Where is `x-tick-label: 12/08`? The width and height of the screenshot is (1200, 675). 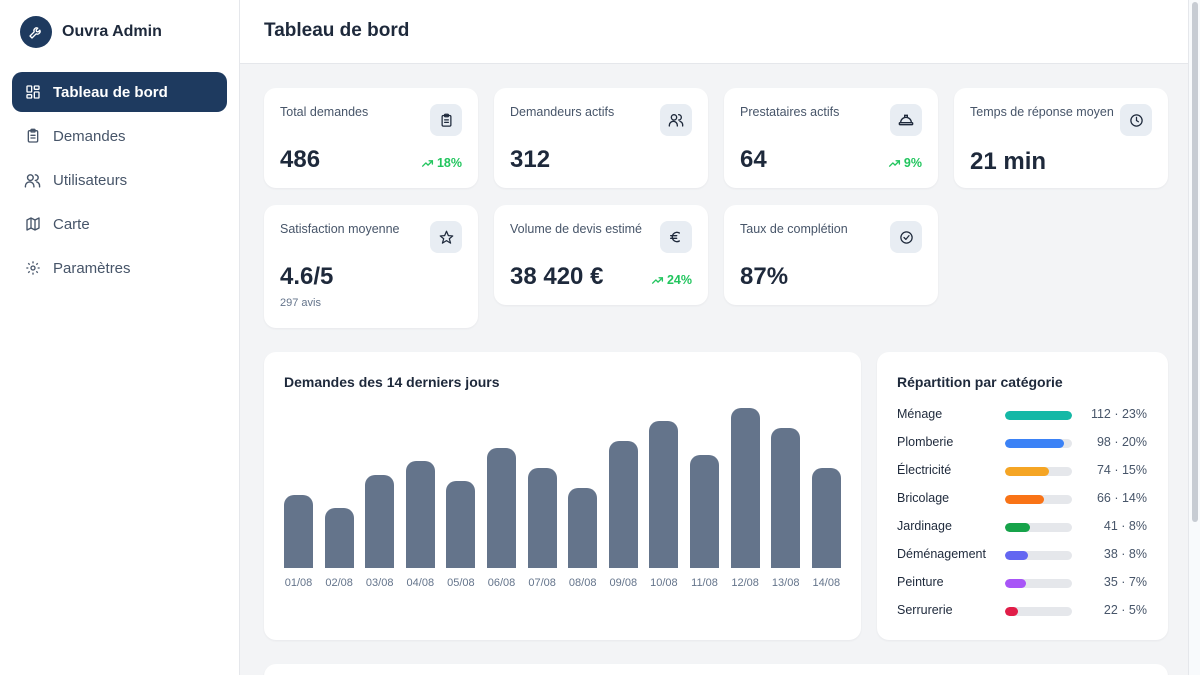
x-tick-label: 12/08 is located at coordinates (745, 583).